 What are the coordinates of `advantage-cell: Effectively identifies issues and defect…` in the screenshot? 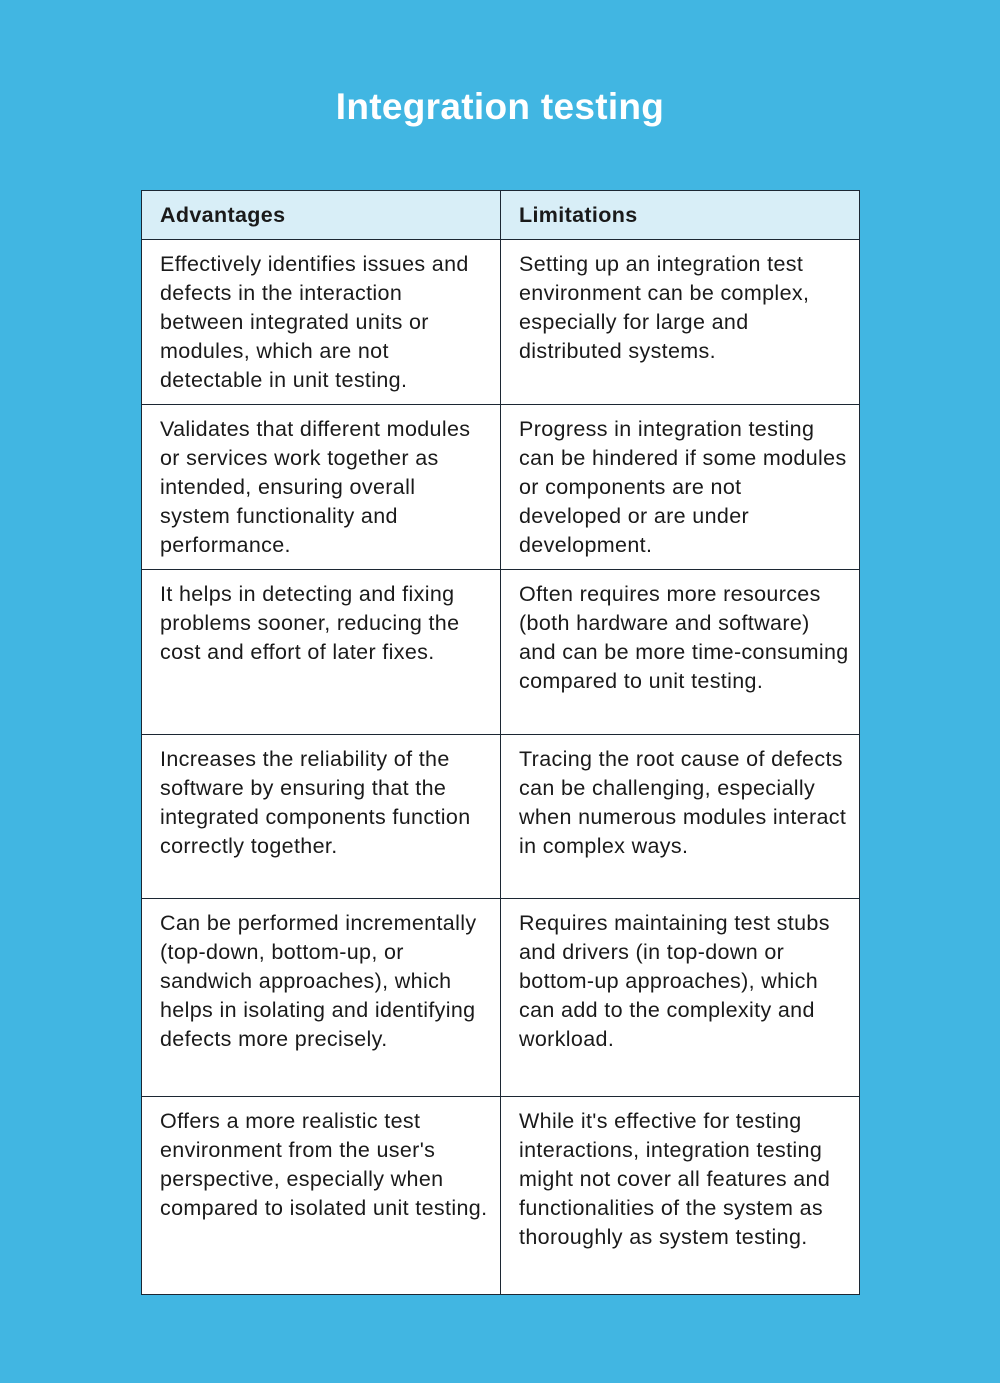 It's located at (321, 322).